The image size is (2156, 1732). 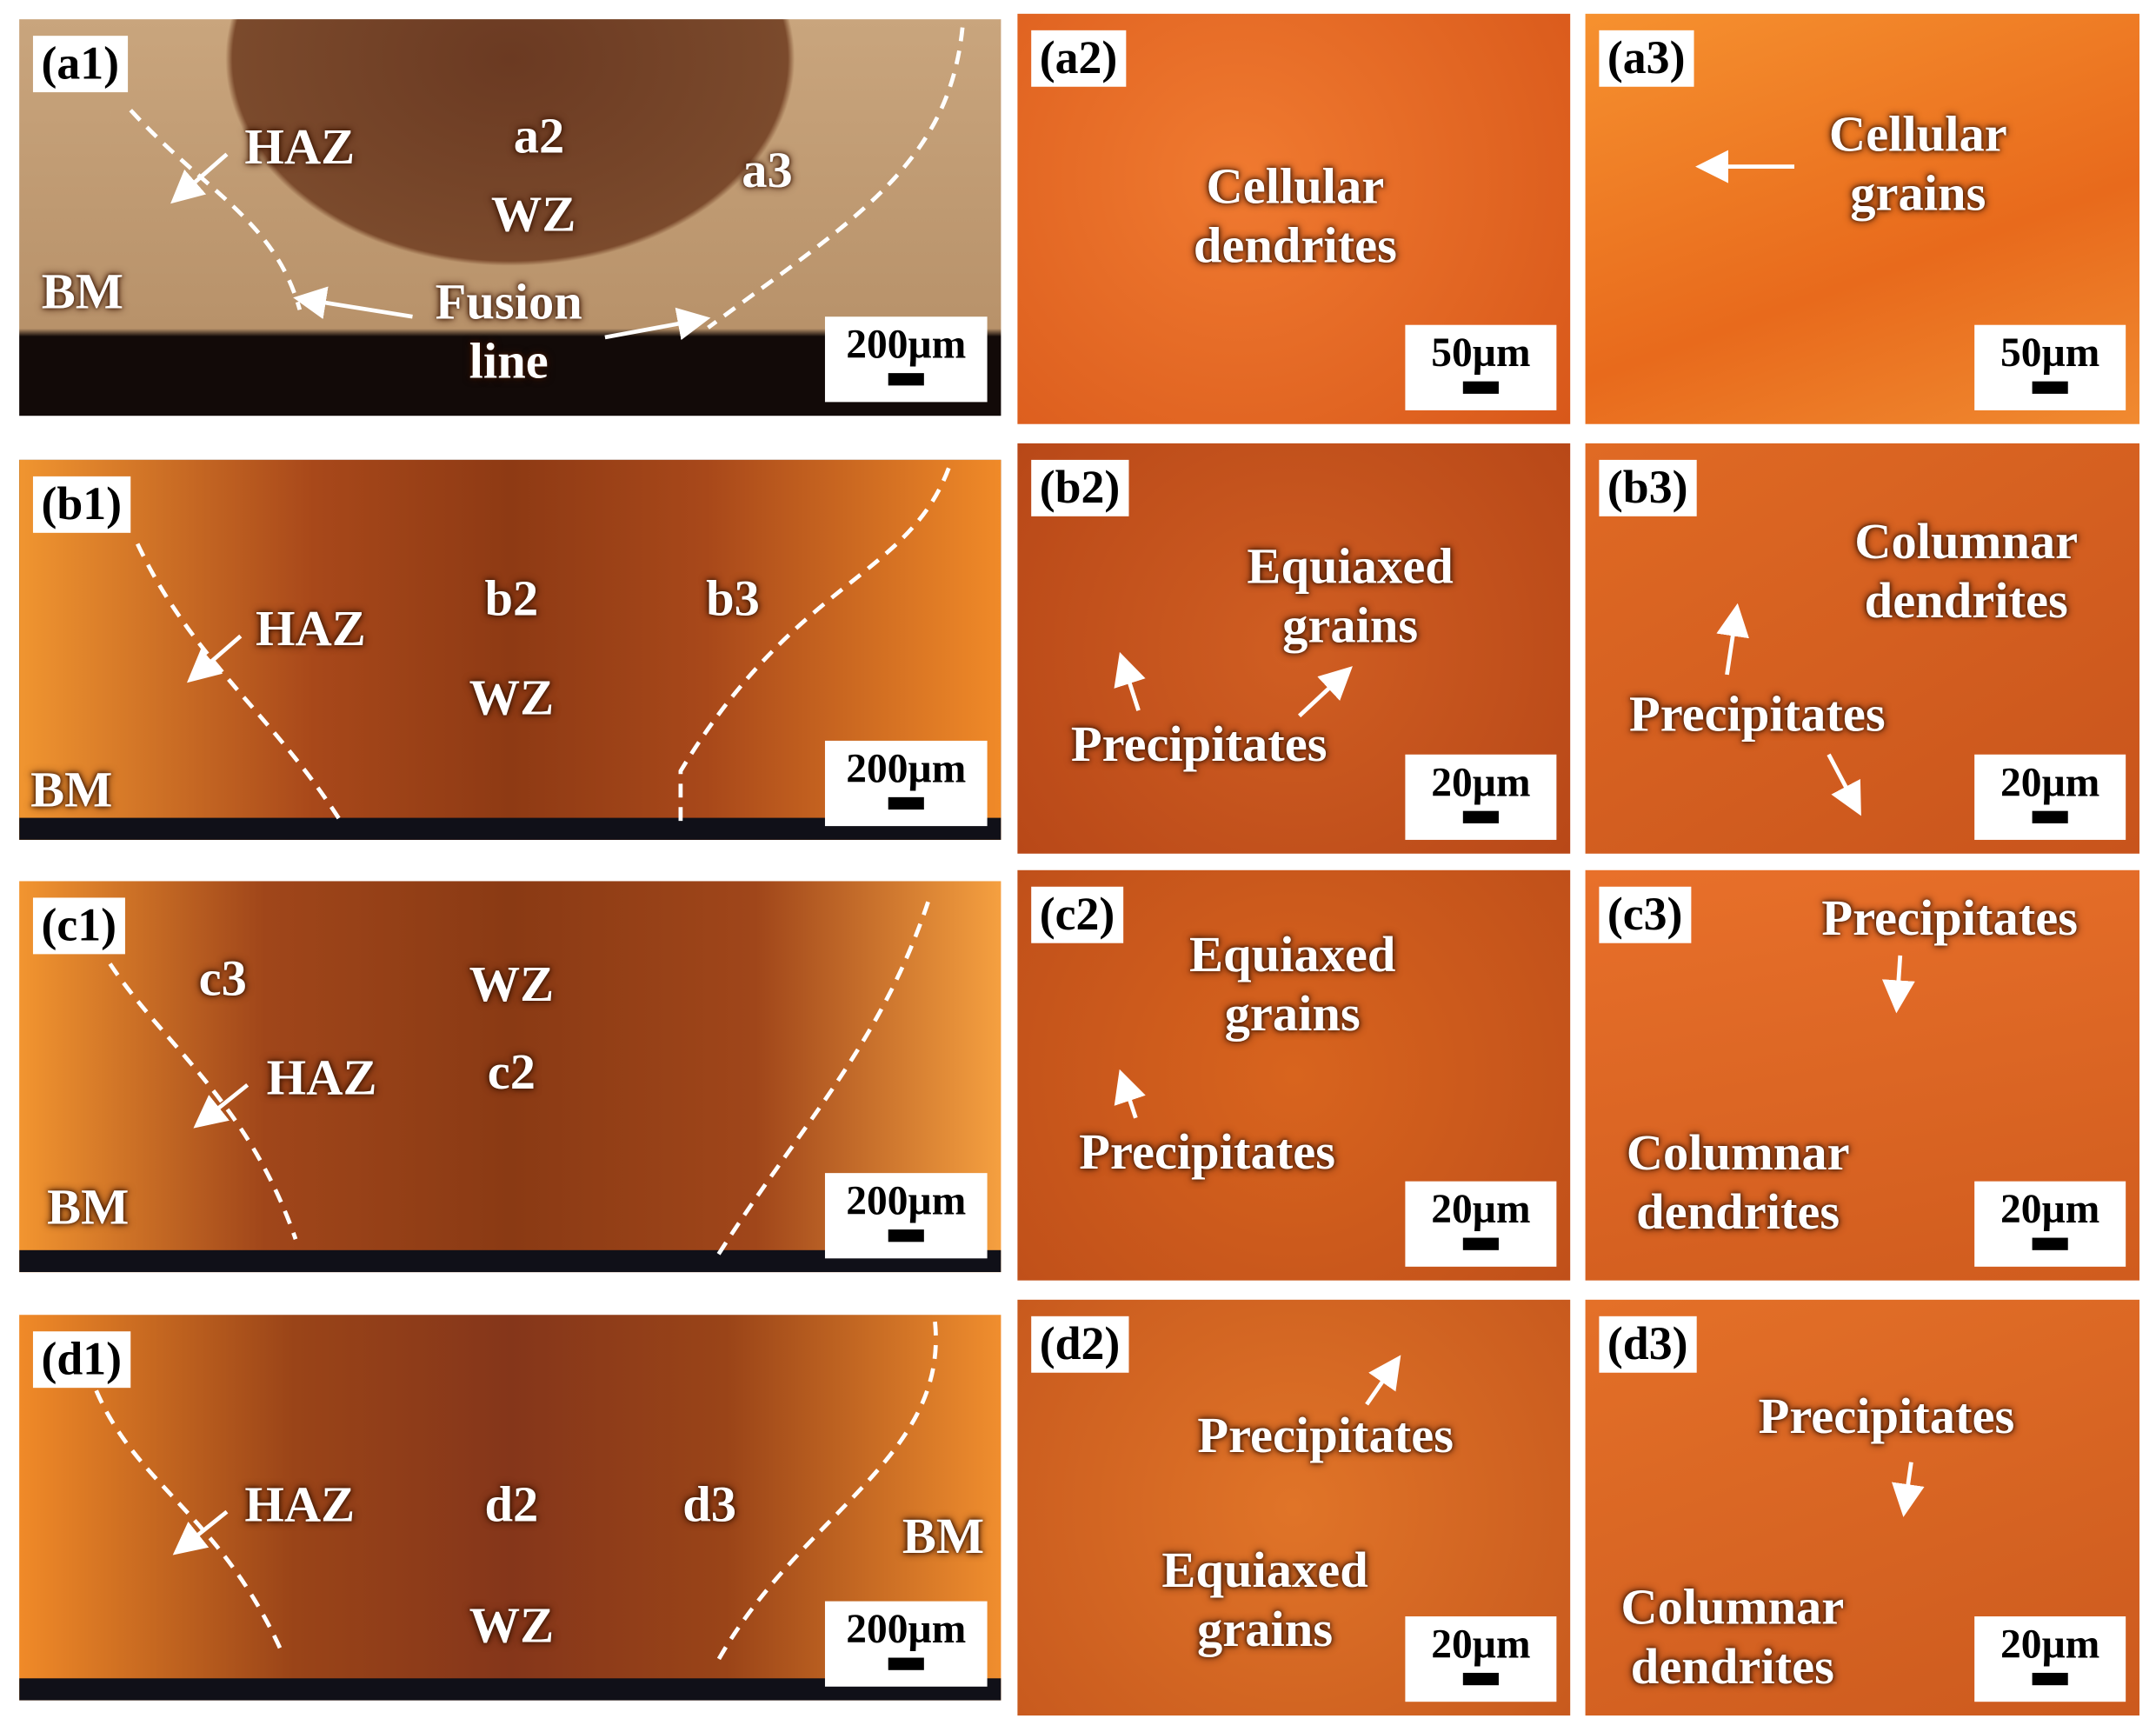 What do you see at coordinates (1648, 1345) in the screenshot?
I see `panel-label: (d3)` at bounding box center [1648, 1345].